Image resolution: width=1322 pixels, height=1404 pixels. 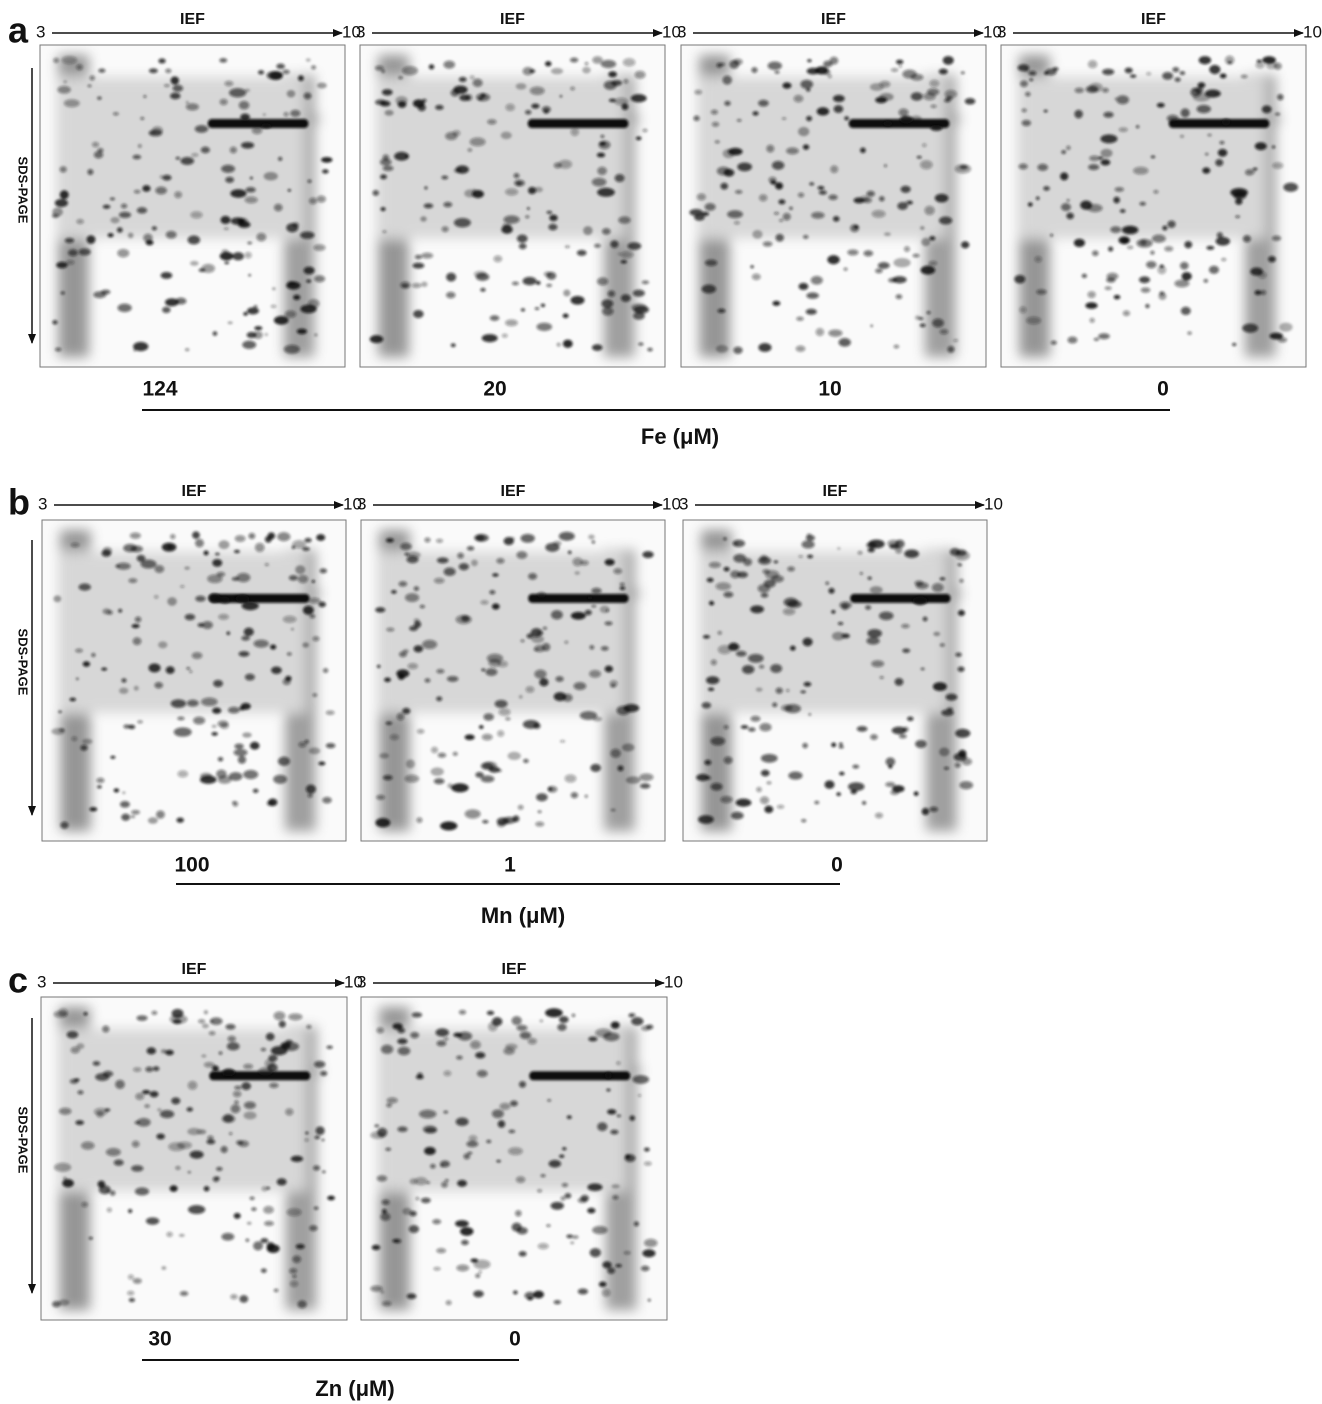 I want to click on panel-label: c, so click(x=18, y=980).